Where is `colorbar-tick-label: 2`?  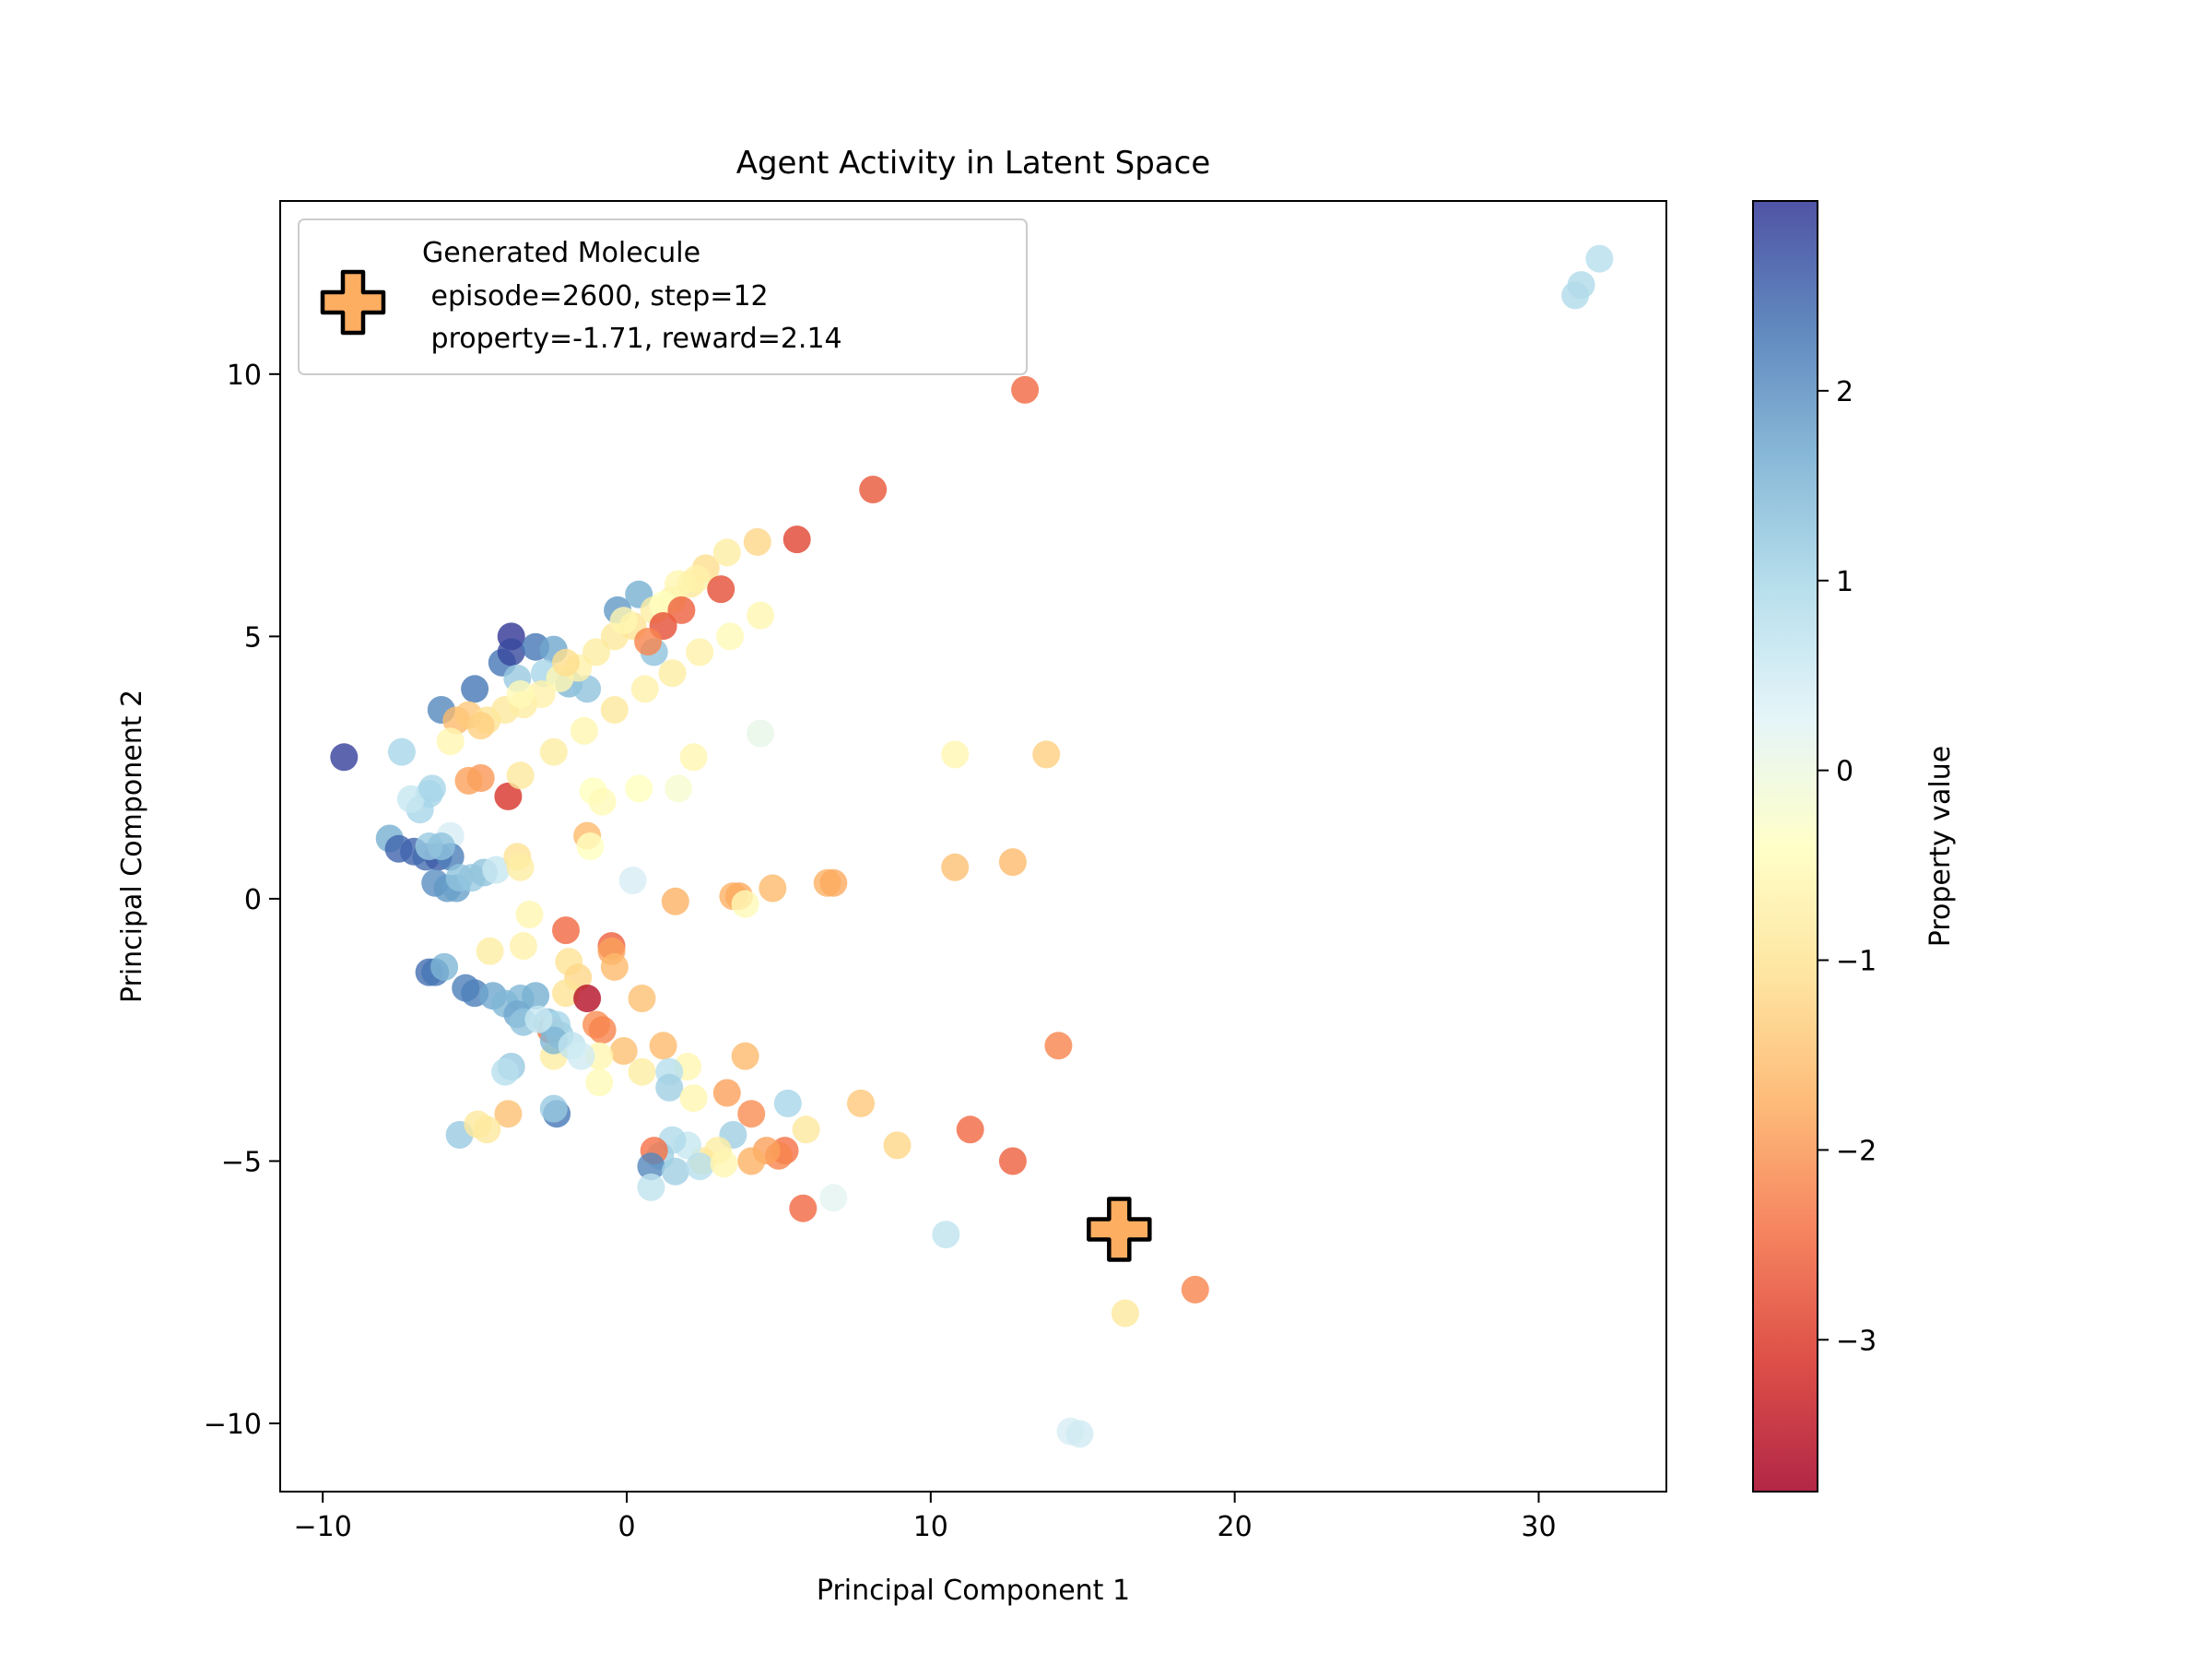
colorbar-tick-label: 2 is located at coordinates (1844, 392).